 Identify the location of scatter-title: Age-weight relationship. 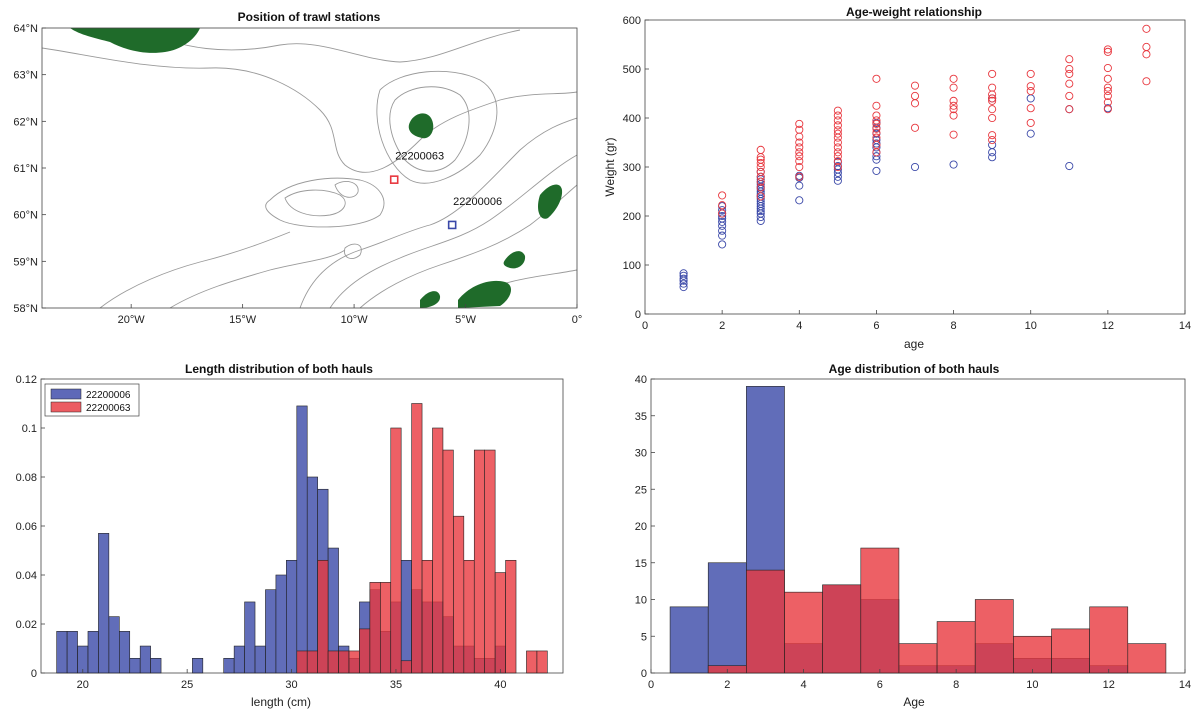
(914, 12).